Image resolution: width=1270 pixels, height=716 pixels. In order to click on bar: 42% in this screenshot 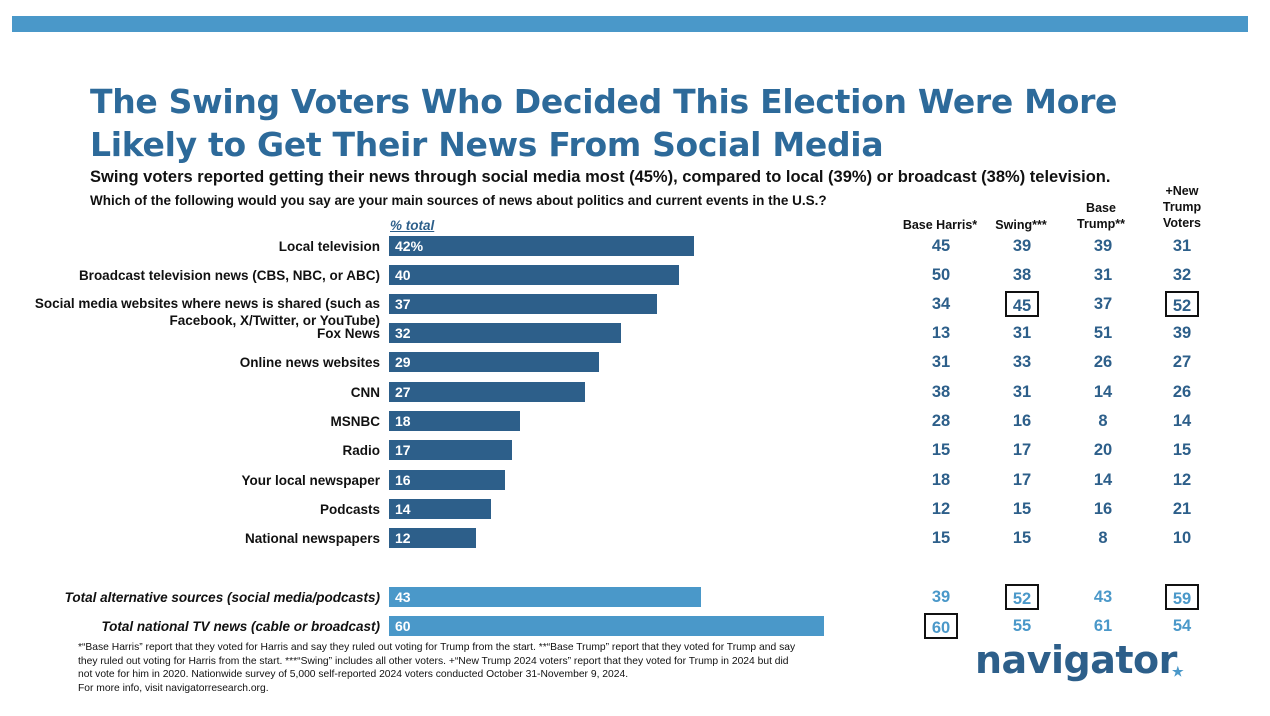, I will do `click(541, 246)`.